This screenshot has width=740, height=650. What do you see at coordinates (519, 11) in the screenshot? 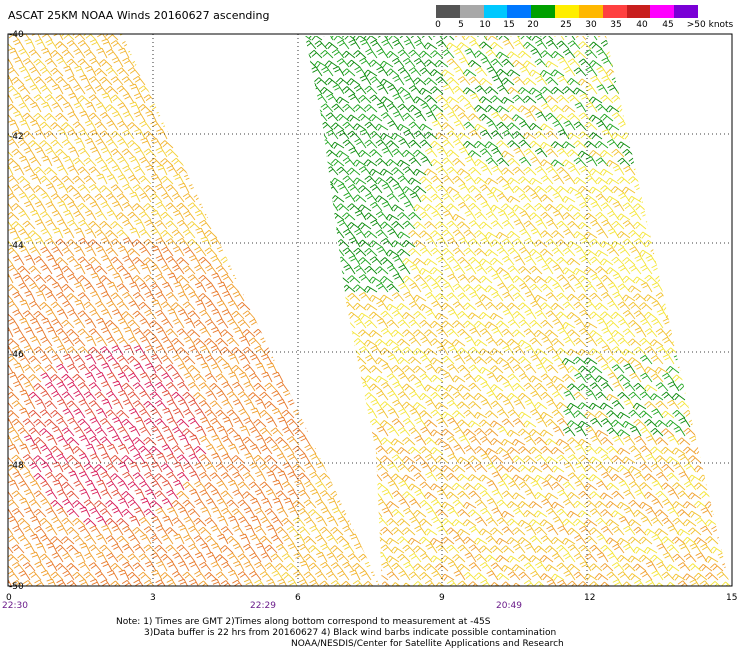
I see `colorbar-swatch` at bounding box center [519, 11].